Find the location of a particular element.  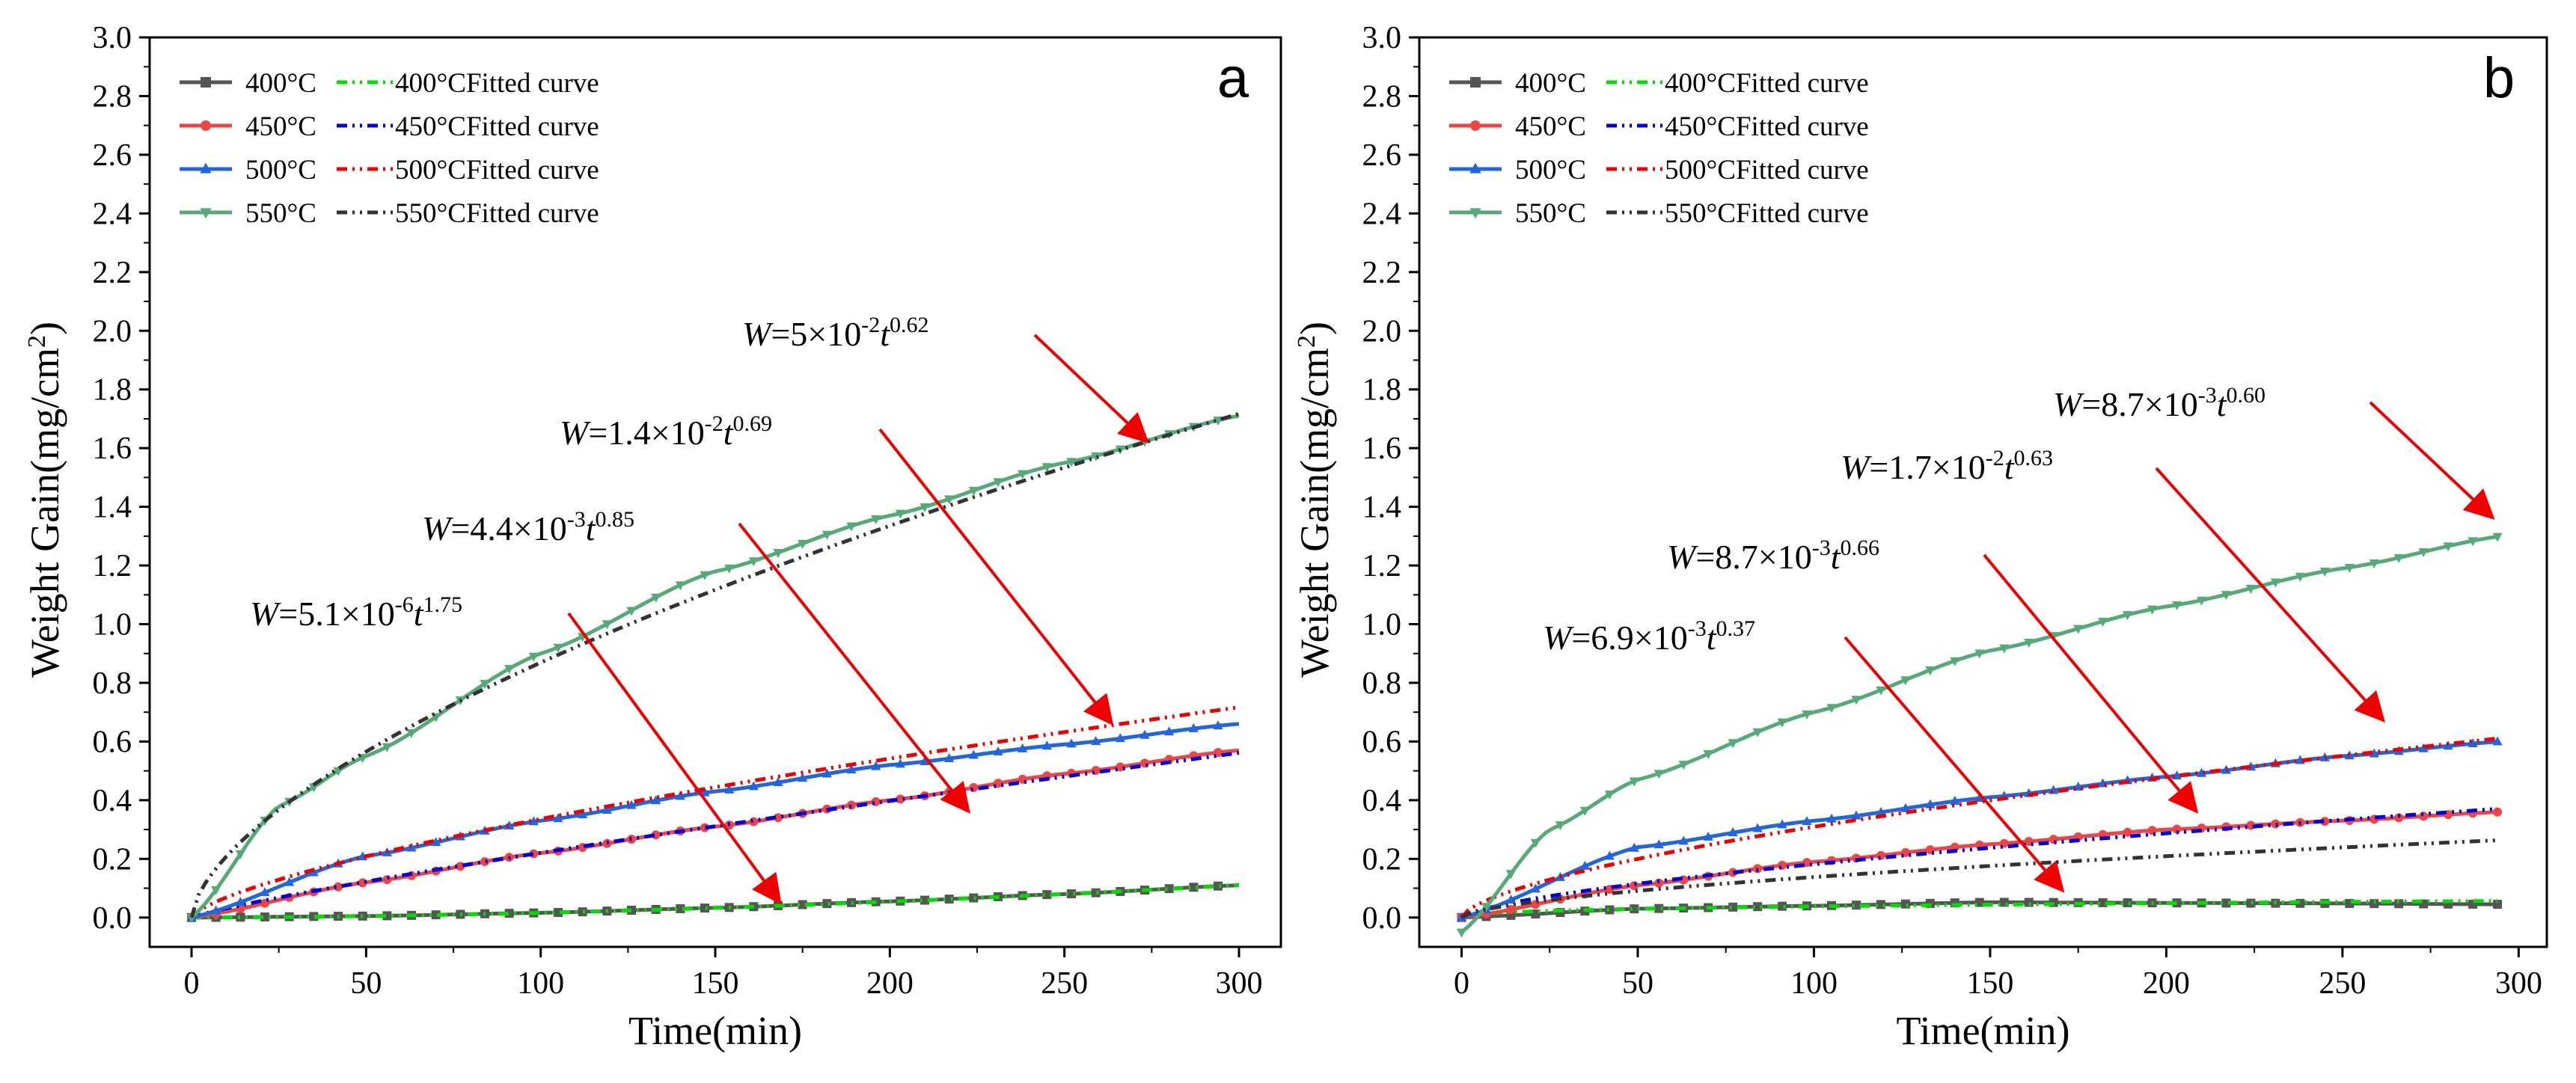

x-tick-label: 300 is located at coordinates (2518, 983).